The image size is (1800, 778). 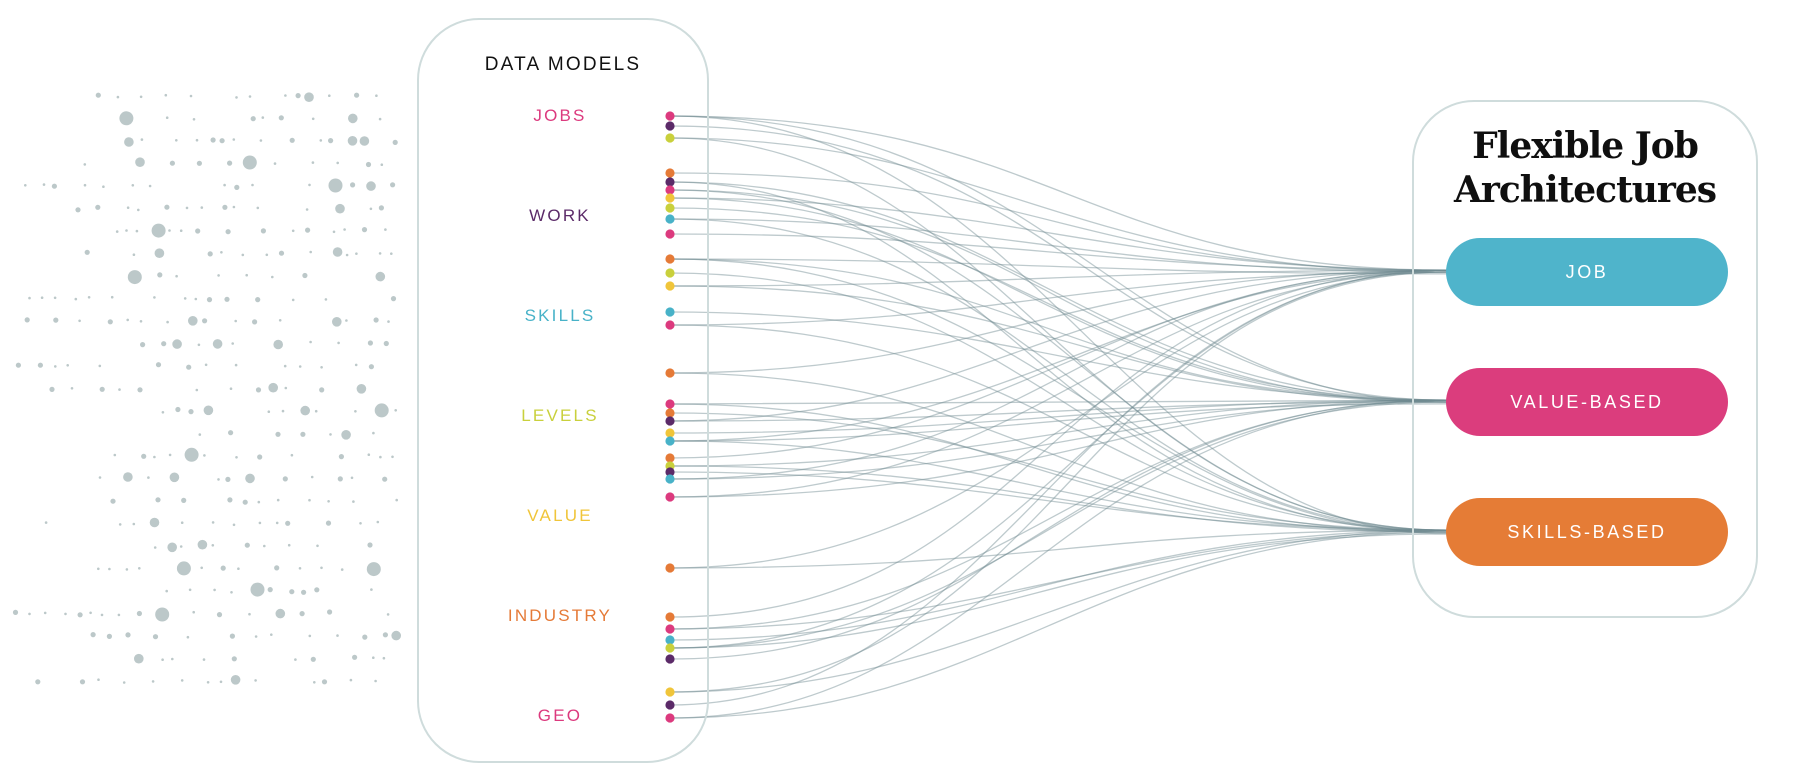 I want to click on data-models-title: DATA MODELS, so click(x=563, y=64).